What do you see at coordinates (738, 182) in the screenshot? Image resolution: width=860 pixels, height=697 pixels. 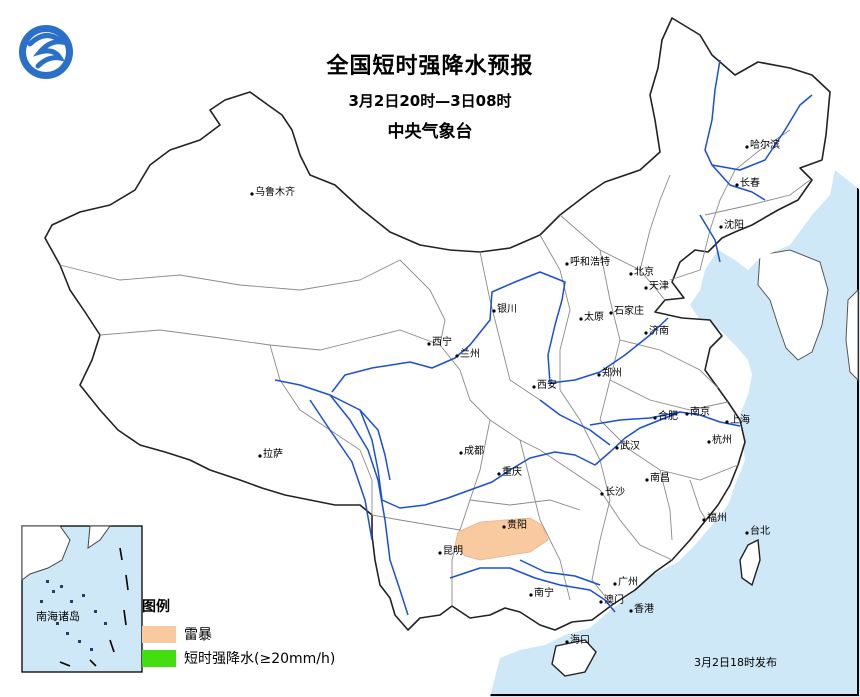 I see `nen-river` at bounding box center [738, 182].